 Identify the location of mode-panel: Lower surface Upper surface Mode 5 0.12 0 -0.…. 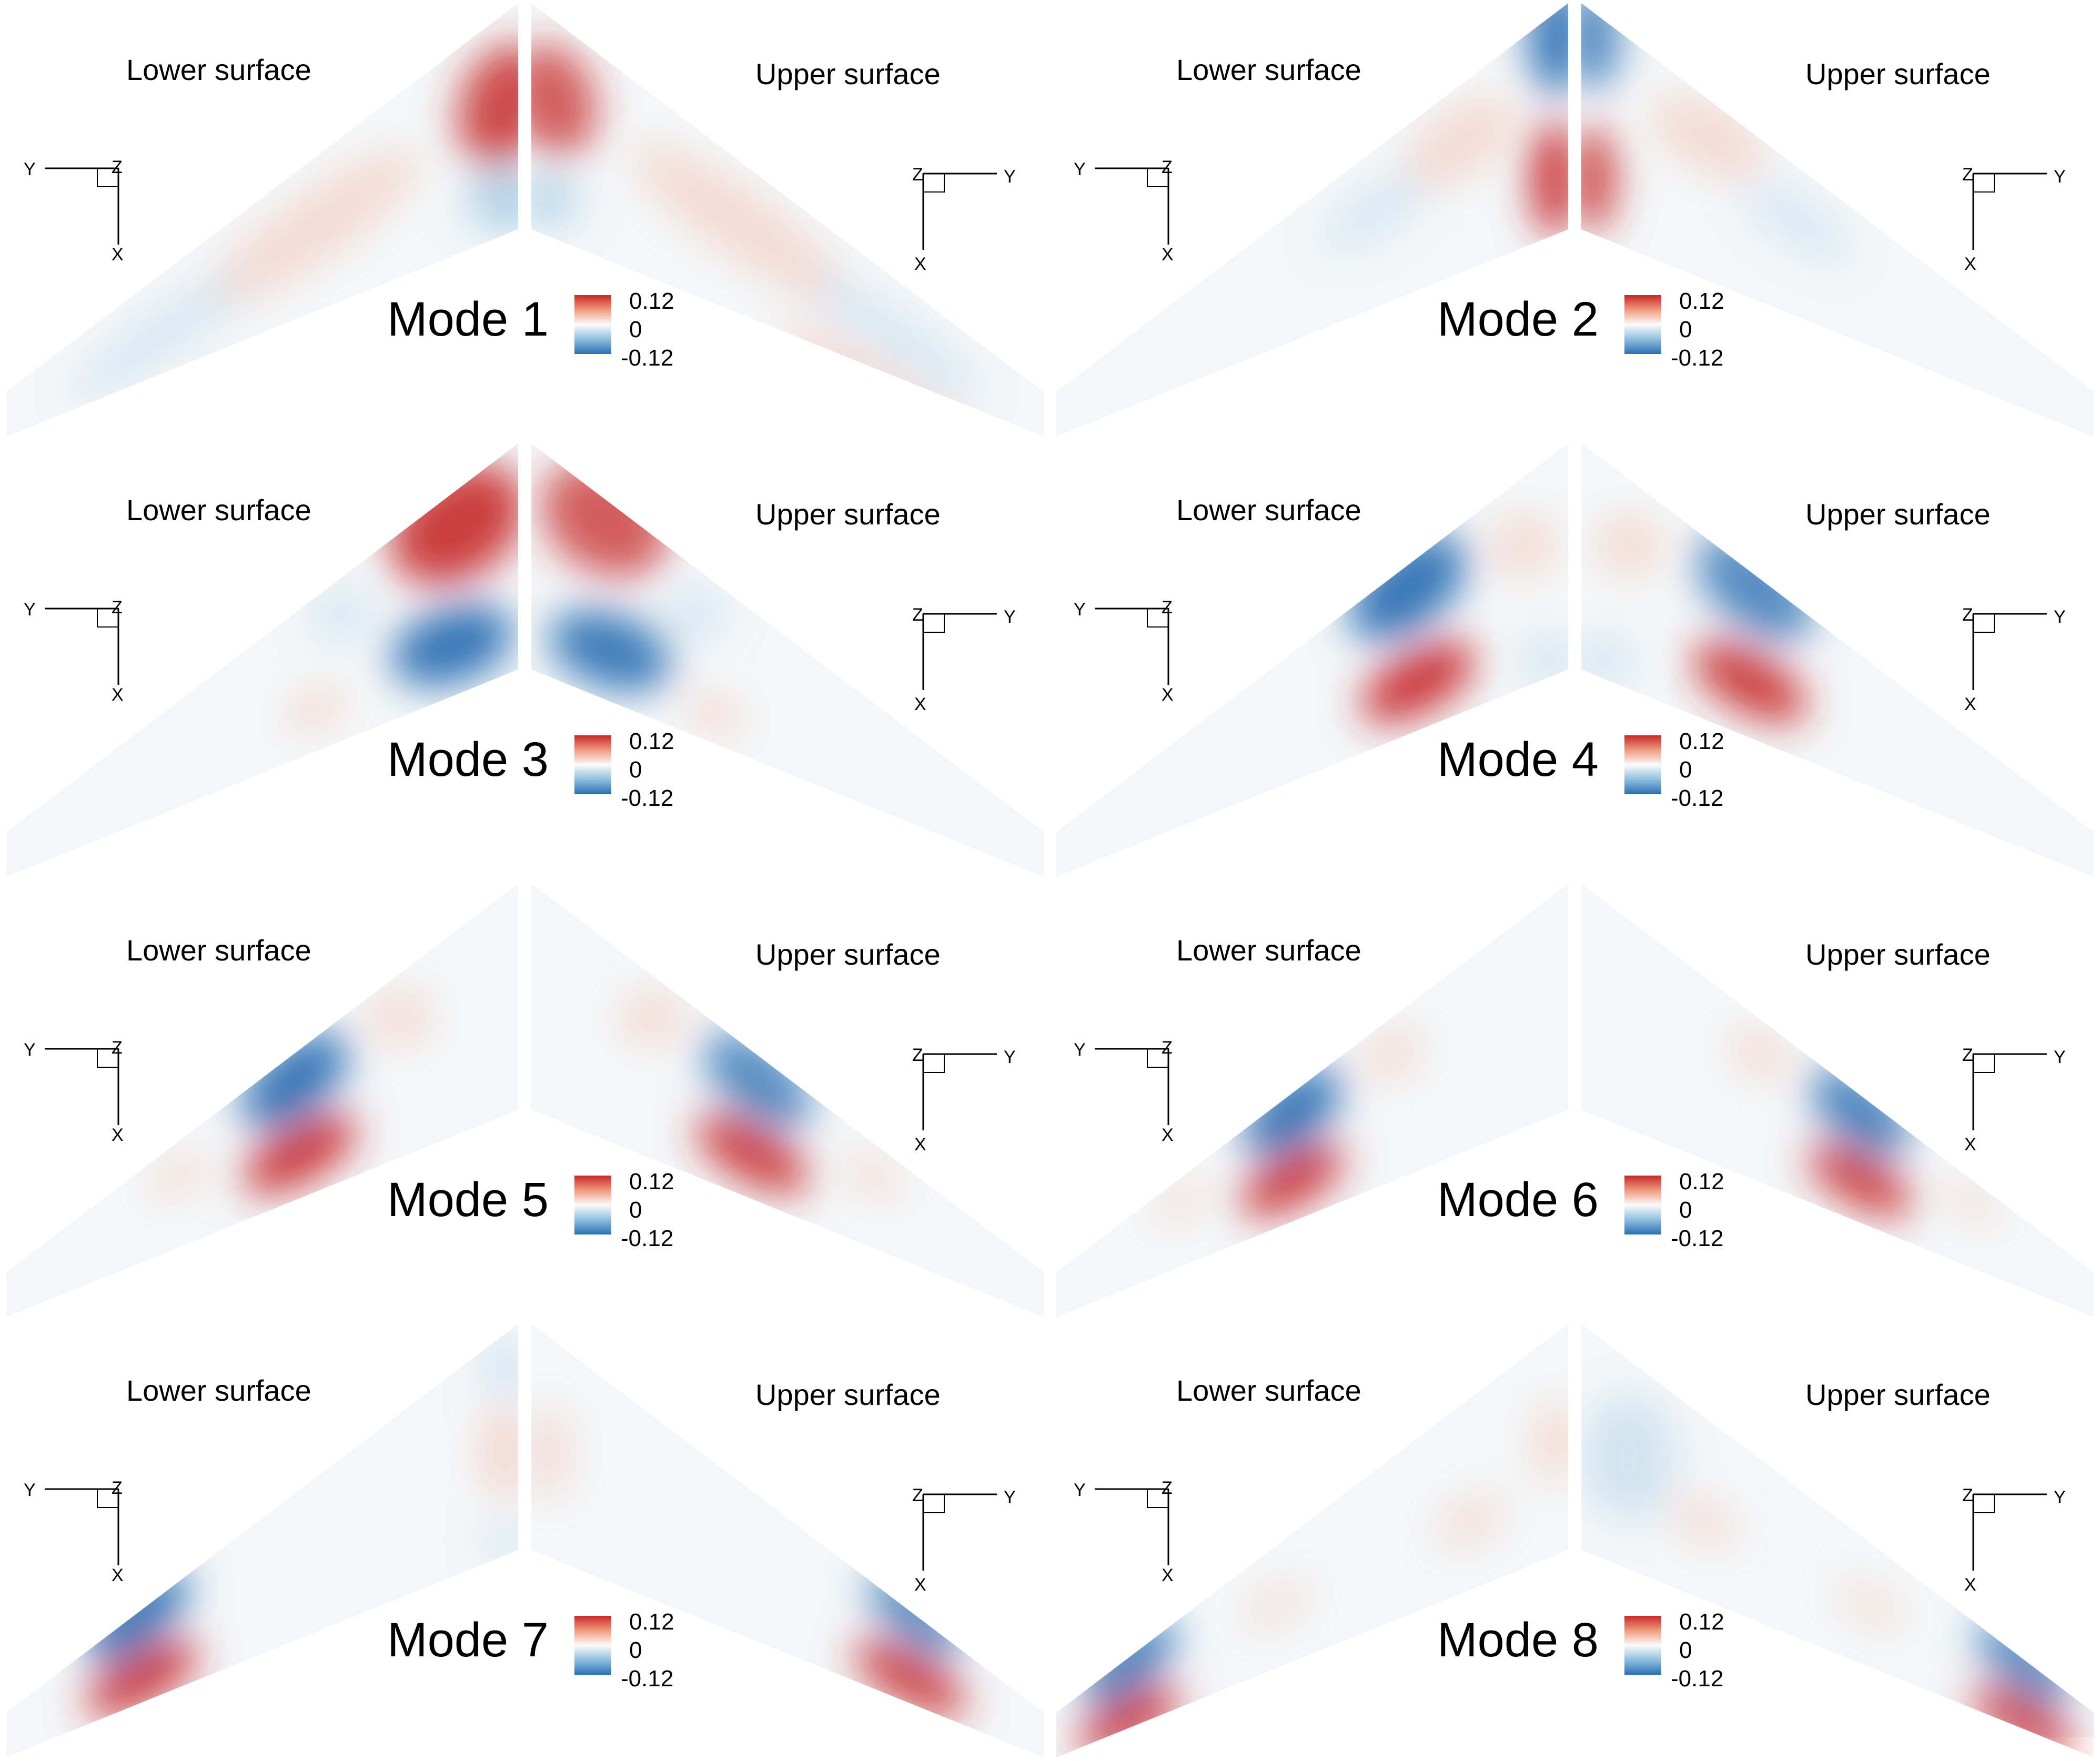
(525, 1101).